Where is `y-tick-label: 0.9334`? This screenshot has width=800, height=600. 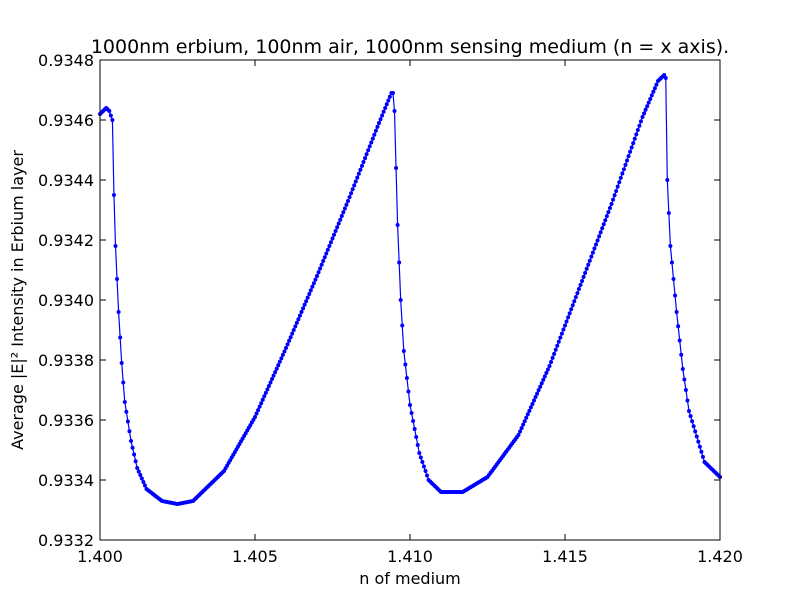 y-tick-label: 0.9334 is located at coordinates (66, 480).